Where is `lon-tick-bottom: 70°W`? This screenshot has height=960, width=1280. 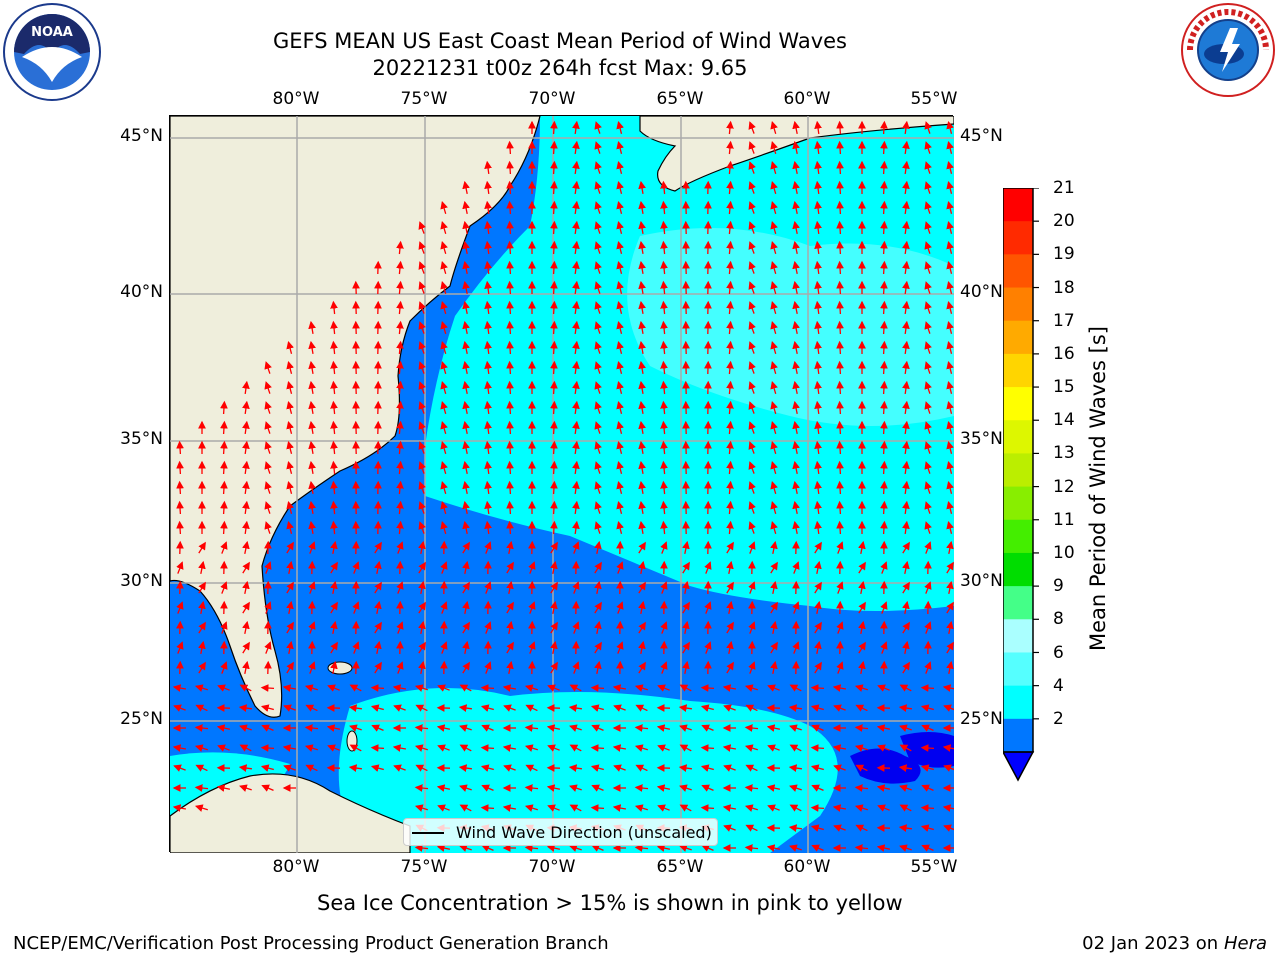
lon-tick-bottom: 70°W is located at coordinates (552, 867).